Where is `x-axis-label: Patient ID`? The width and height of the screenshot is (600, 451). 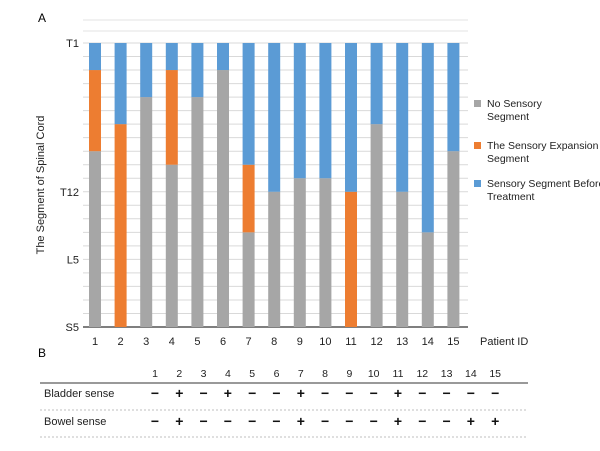
x-axis-label: Patient ID is located at coordinates (504, 342).